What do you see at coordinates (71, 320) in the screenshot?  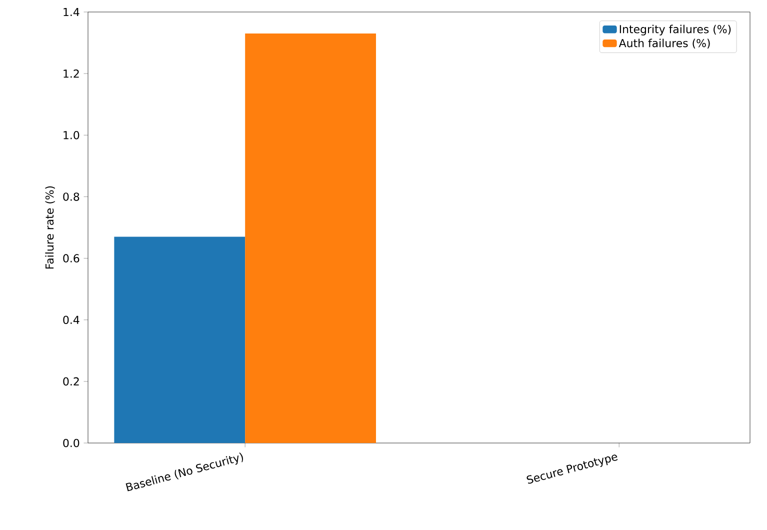 I see `y-tick-label: 0.4` at bounding box center [71, 320].